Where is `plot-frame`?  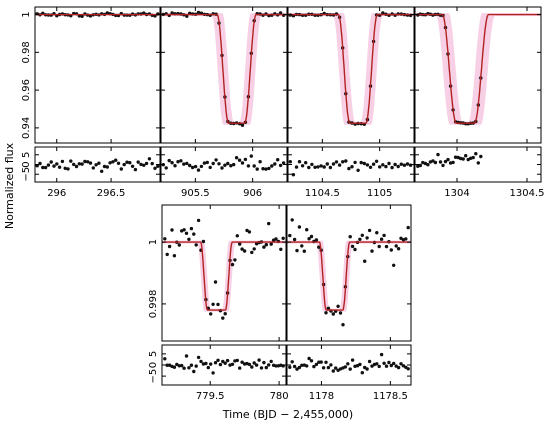
plot-frame is located at coordinates (97, 75).